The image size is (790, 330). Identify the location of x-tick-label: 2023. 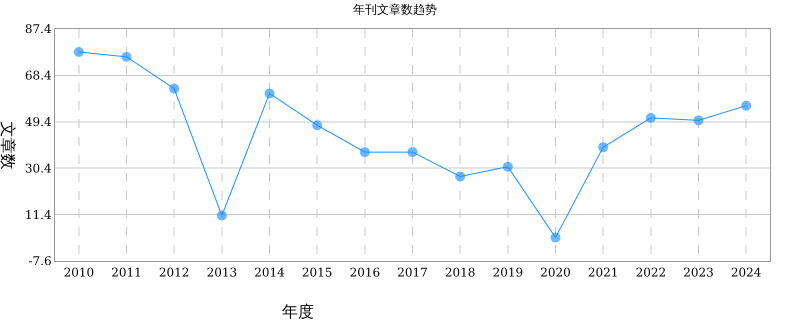
(698, 272).